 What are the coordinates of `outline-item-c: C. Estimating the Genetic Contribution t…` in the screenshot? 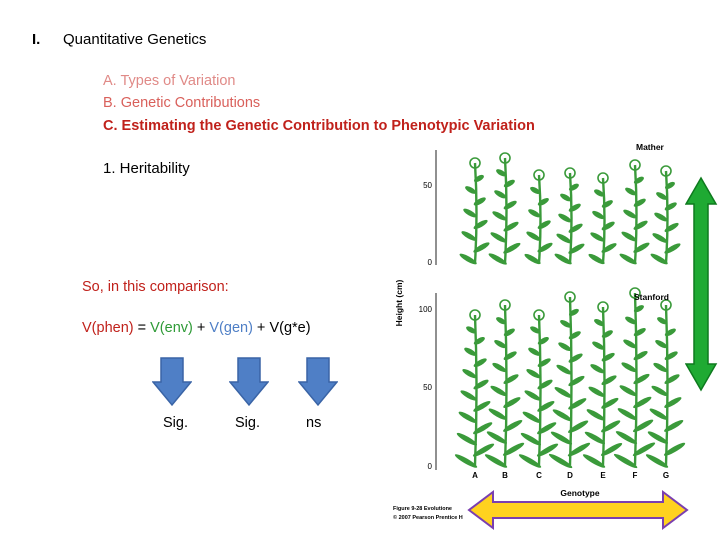 It's located at (319, 126).